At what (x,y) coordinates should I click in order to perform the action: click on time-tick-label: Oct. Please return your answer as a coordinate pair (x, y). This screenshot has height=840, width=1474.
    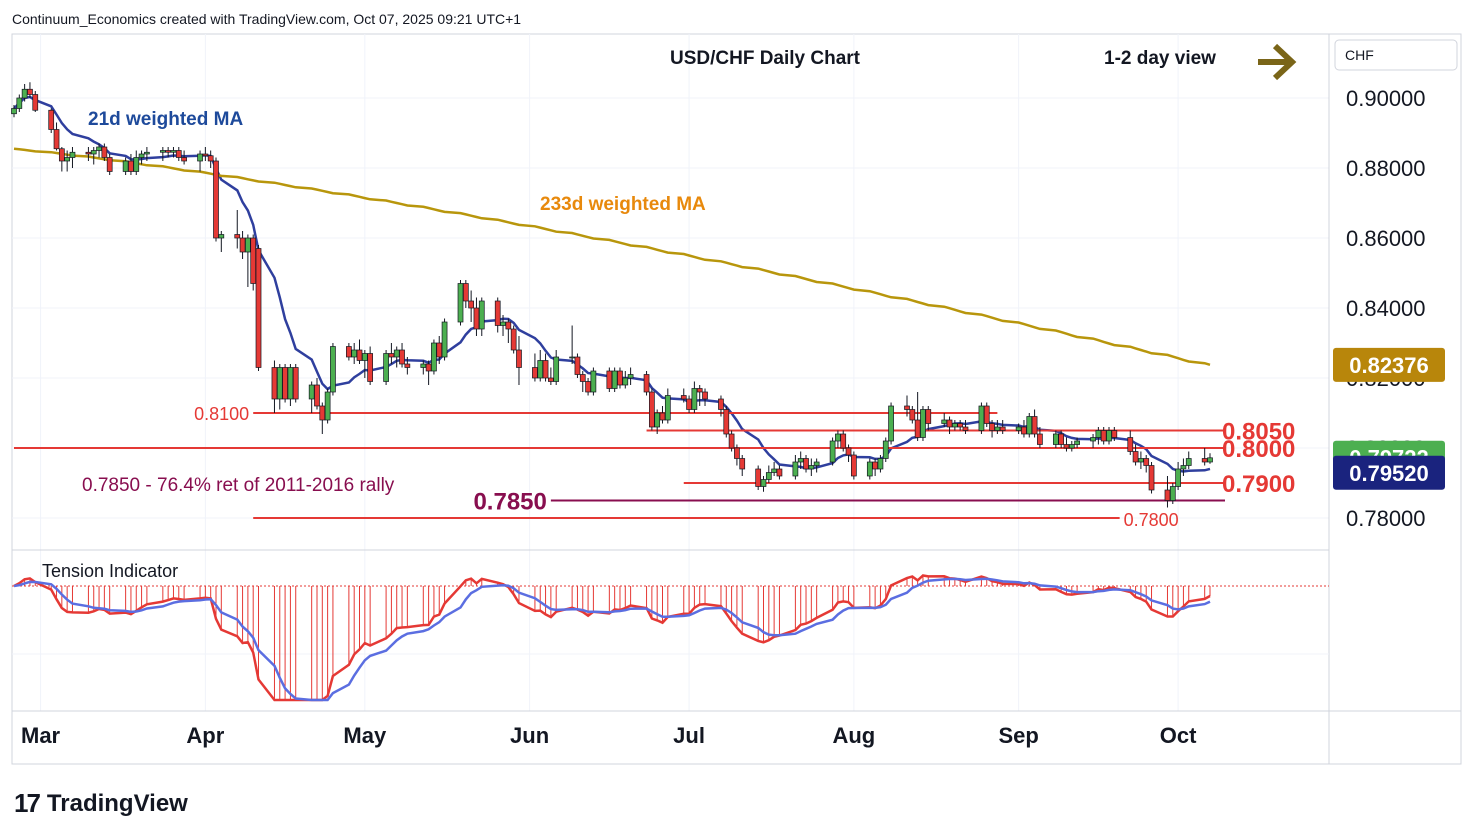
    Looking at the image, I should click on (1178, 735).